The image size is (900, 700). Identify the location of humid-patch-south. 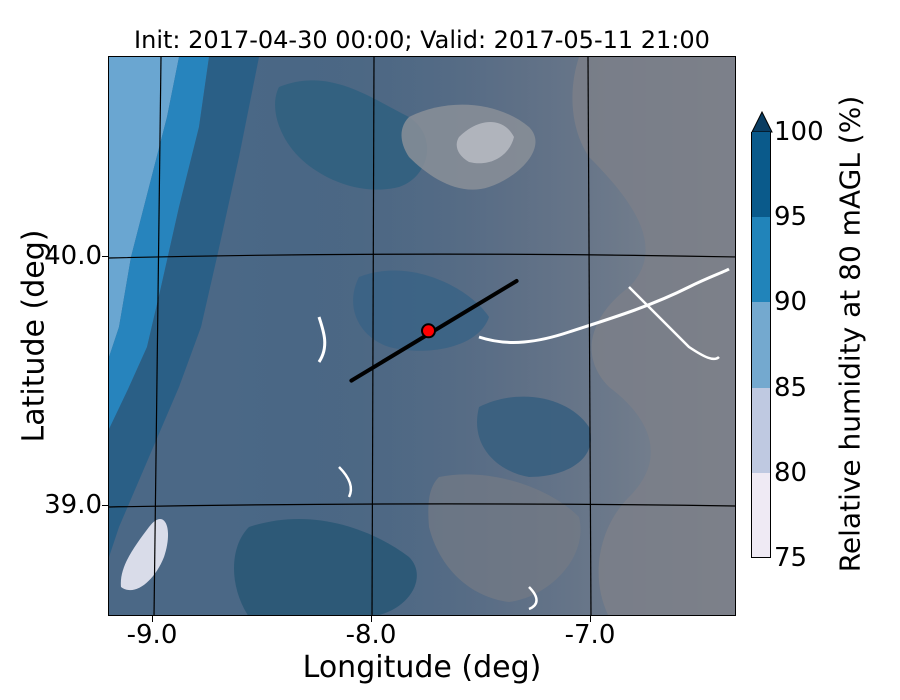
(325, 566).